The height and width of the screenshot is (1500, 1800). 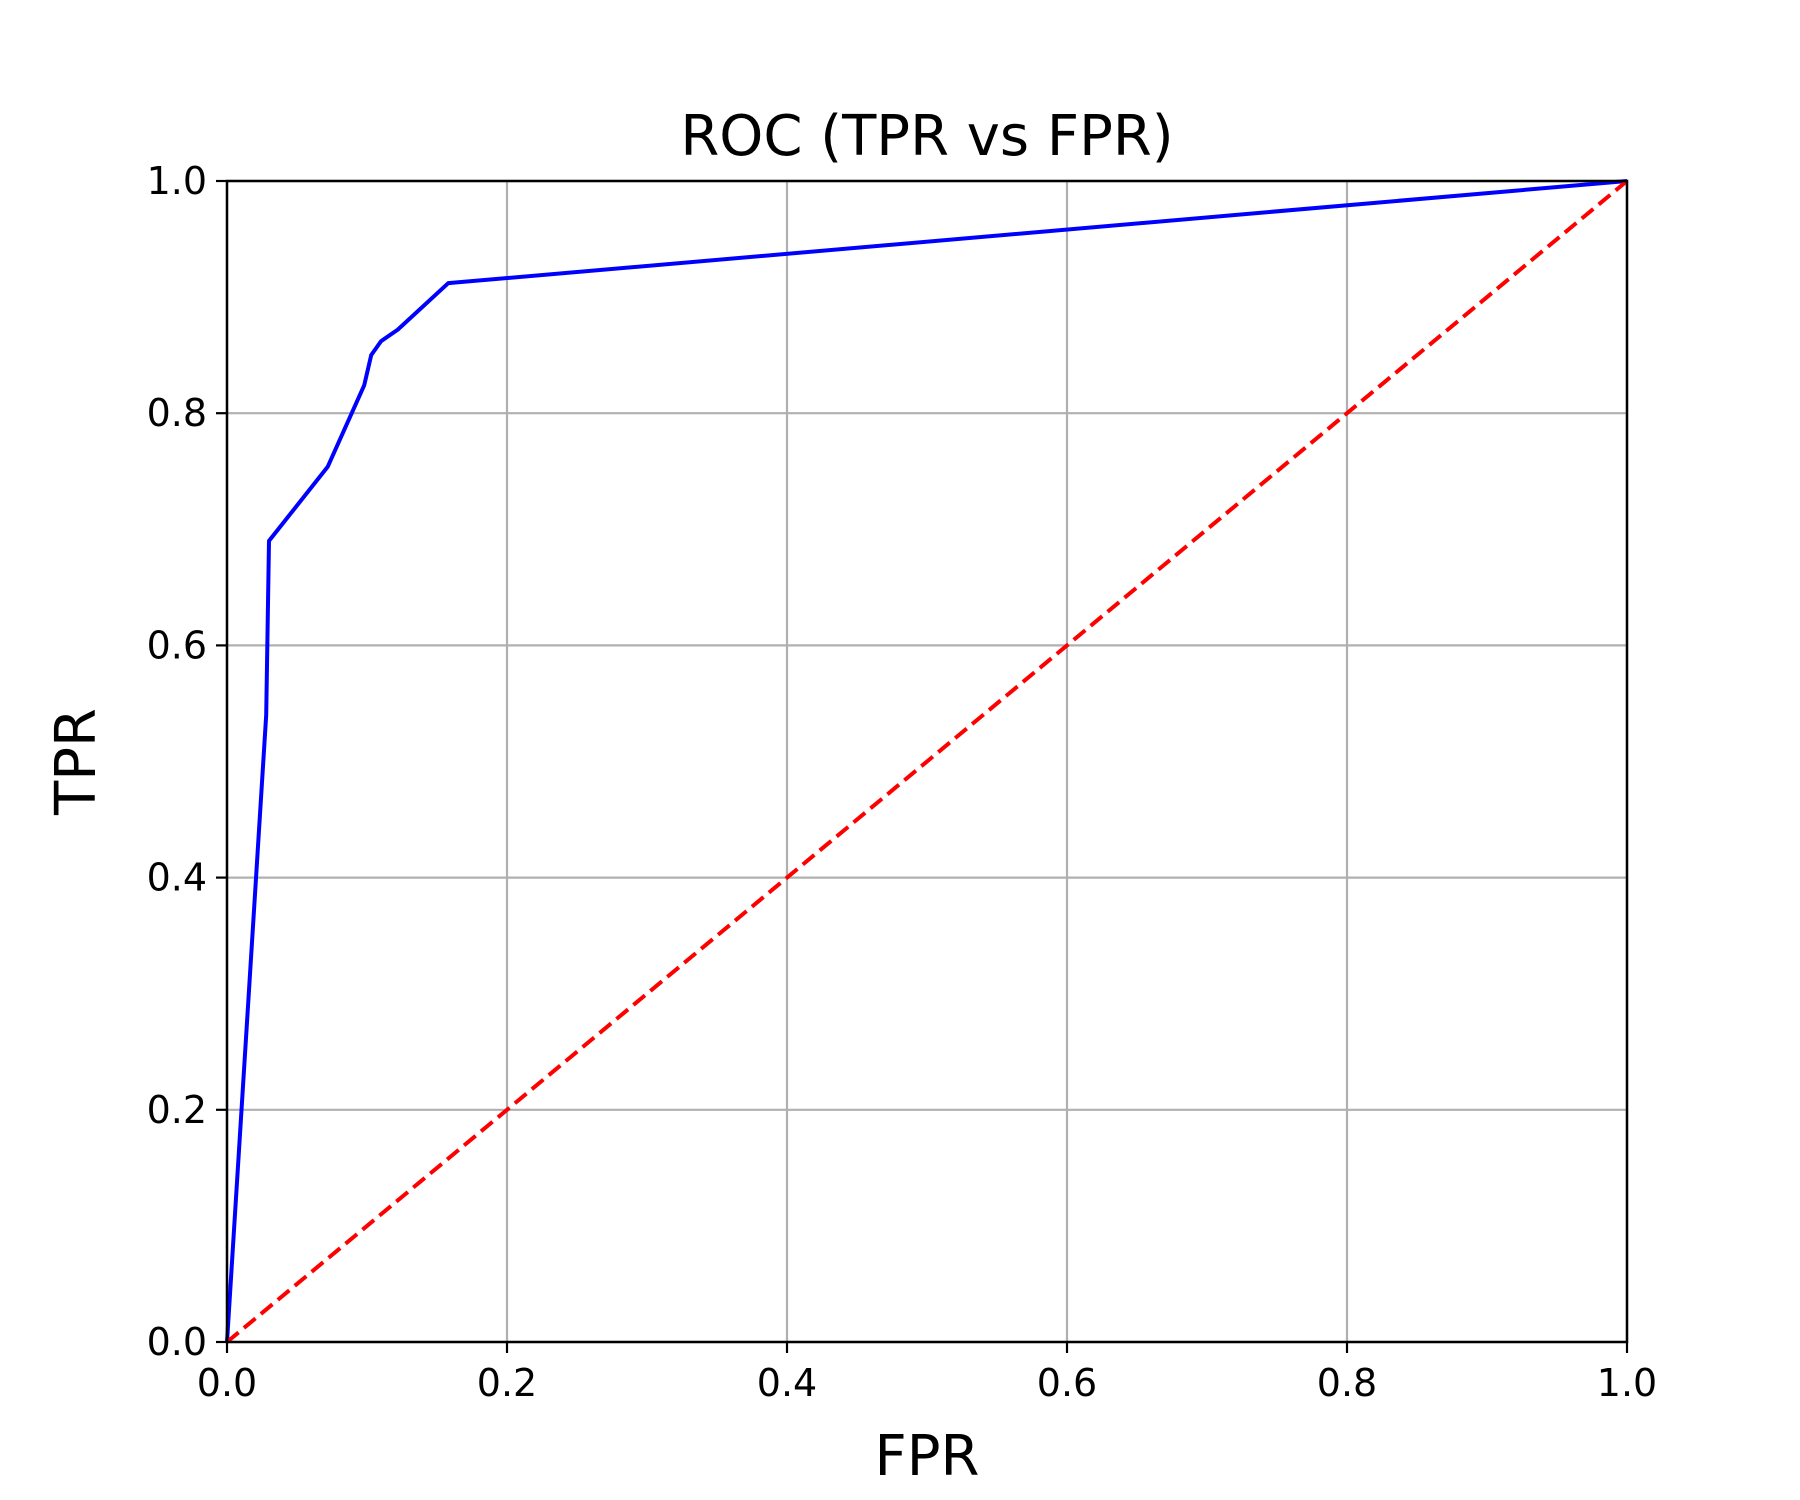 I want to click on y-tick-label: 1.0, so click(x=177, y=181).